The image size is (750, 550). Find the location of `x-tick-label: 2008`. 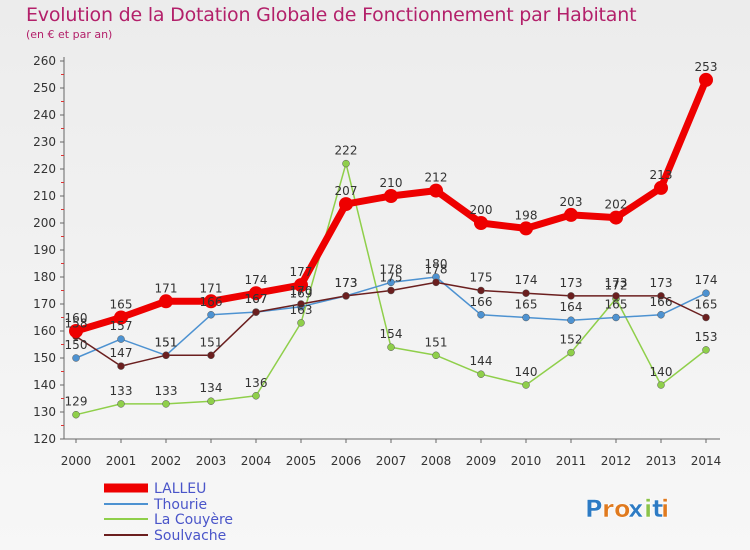

x-tick-label: 2008 is located at coordinates (436, 461).